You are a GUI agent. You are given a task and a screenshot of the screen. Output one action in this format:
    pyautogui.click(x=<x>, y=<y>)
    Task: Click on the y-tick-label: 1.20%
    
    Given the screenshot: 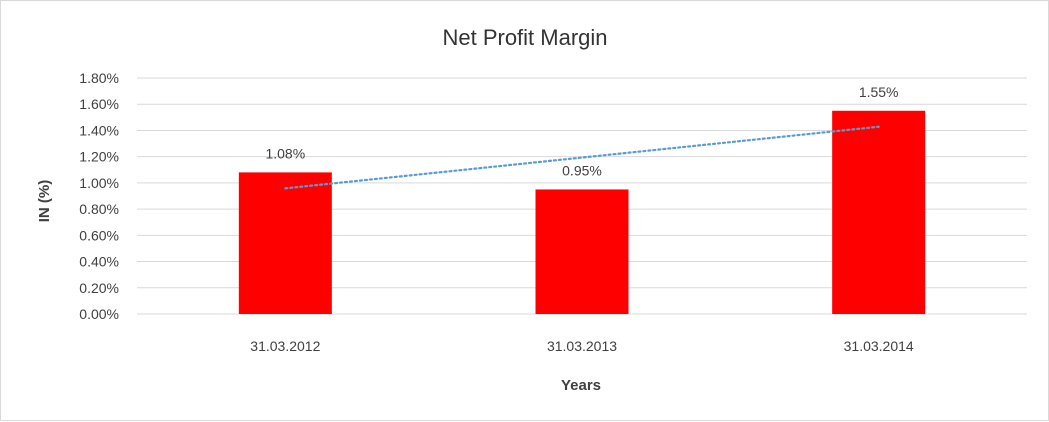 What is the action you would take?
    pyautogui.click(x=99, y=157)
    